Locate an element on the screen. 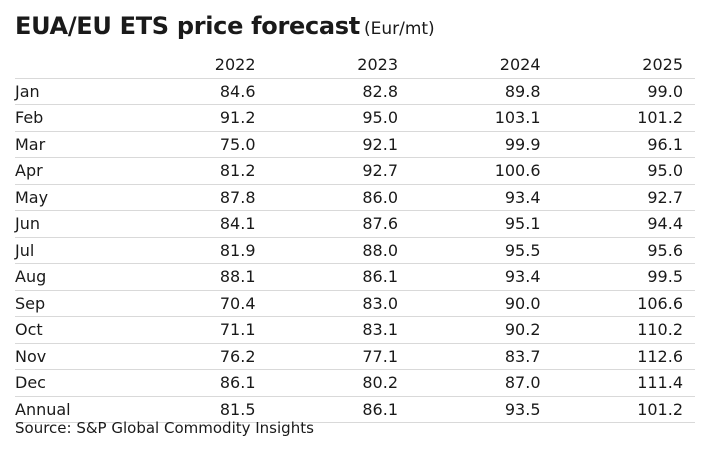 Image resolution: width=710 pixels, height=459 pixels. table-row: Oct 71.1 83.1 90.2 110.2 is located at coordinates (355, 330).